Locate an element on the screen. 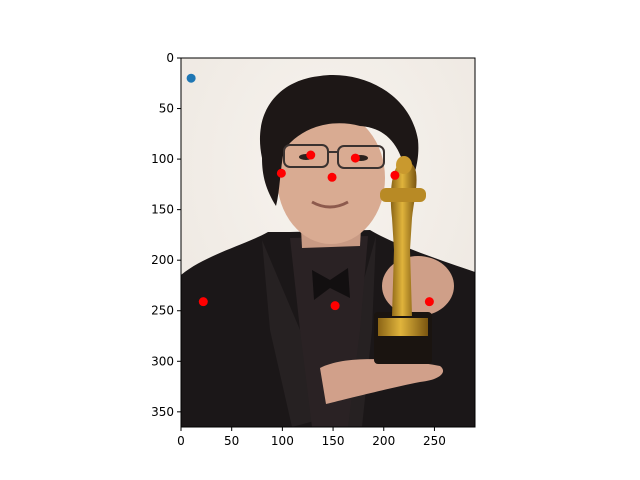 The image size is (640, 480). x-tick-label: 200 is located at coordinates (383, 441).